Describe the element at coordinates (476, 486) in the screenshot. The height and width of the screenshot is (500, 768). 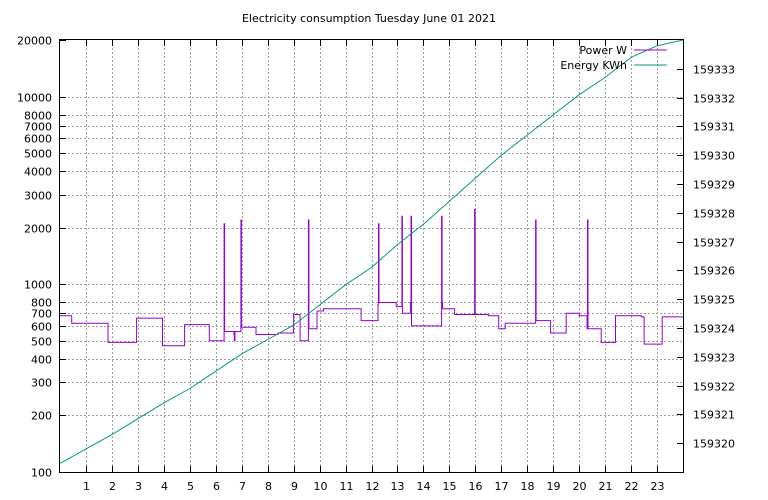
I see `x-tick-label: 16` at that location.